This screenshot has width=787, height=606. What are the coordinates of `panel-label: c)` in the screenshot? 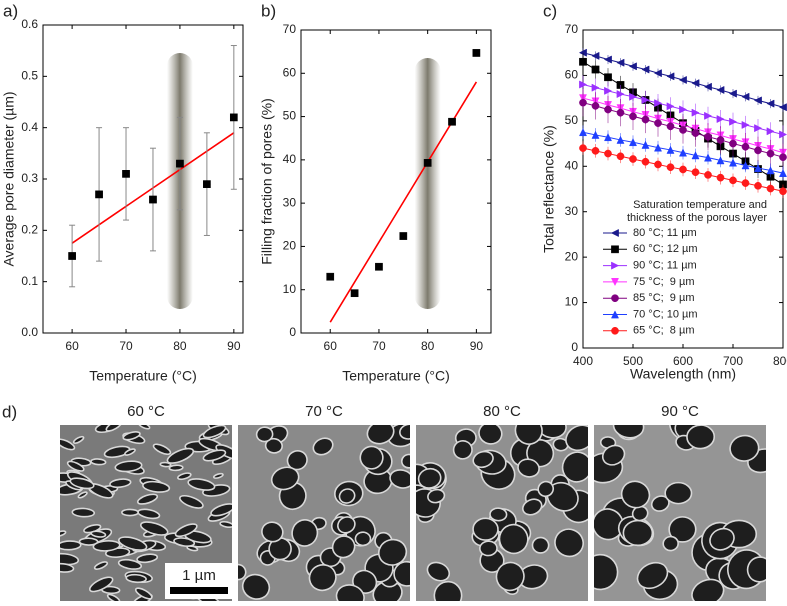 It's located at (550, 10).